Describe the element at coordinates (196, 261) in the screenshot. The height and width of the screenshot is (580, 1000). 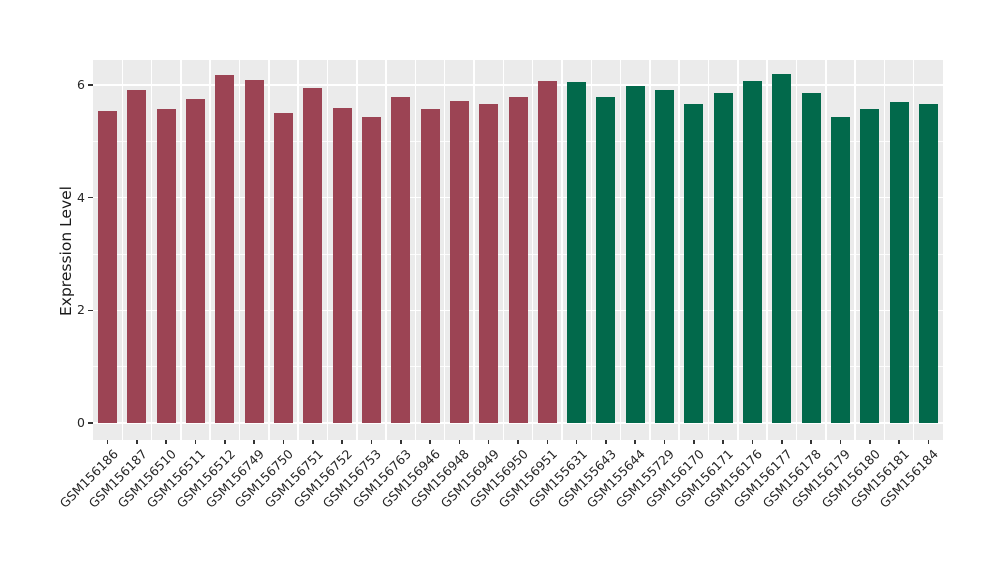
I see `bar-GSM156511` at that location.